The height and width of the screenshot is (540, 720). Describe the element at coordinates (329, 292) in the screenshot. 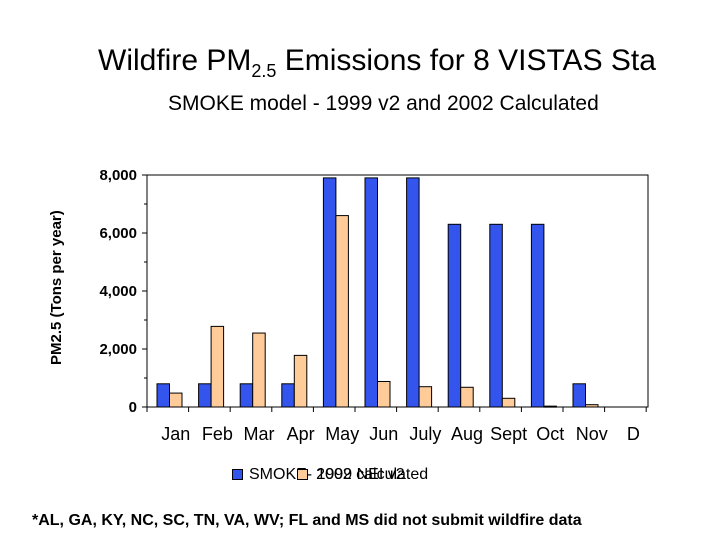

I see `bar-smoke-may` at that location.